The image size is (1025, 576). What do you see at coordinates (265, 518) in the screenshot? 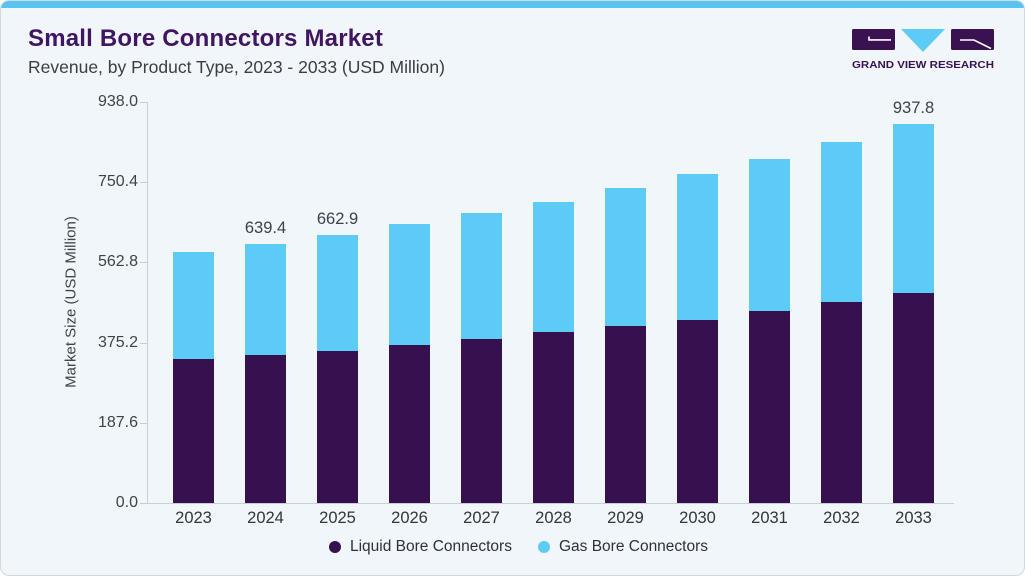
I see `x-tick-label-2024: 2024` at bounding box center [265, 518].